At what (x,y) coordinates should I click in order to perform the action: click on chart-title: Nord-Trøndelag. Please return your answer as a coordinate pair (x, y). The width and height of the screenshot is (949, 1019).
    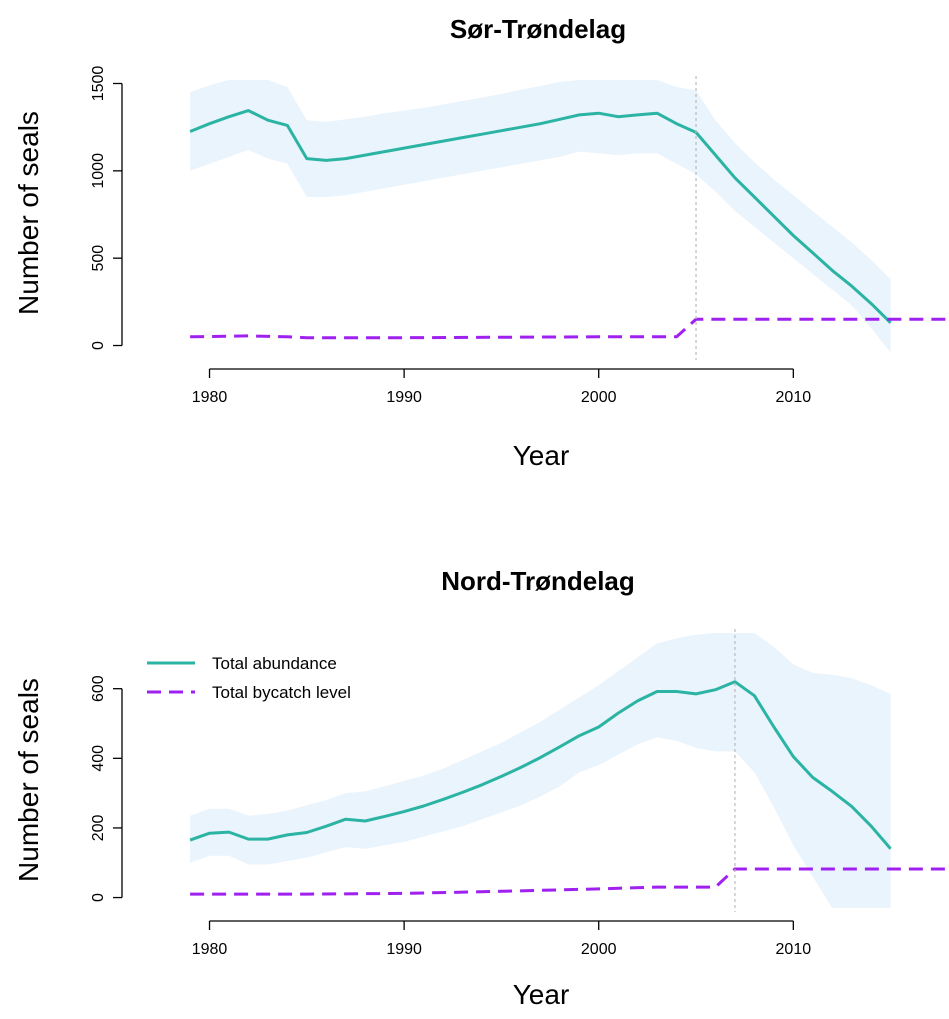
    Looking at the image, I should click on (538, 581).